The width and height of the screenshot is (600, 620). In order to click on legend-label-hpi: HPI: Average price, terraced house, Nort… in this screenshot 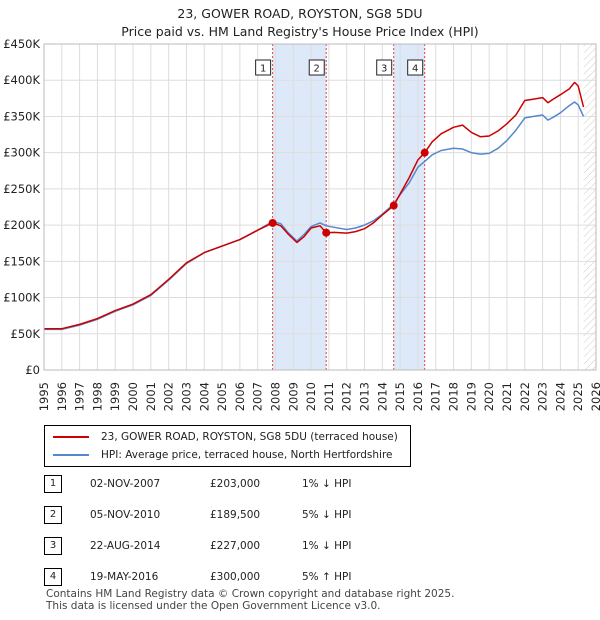, I will do `click(247, 455)`.